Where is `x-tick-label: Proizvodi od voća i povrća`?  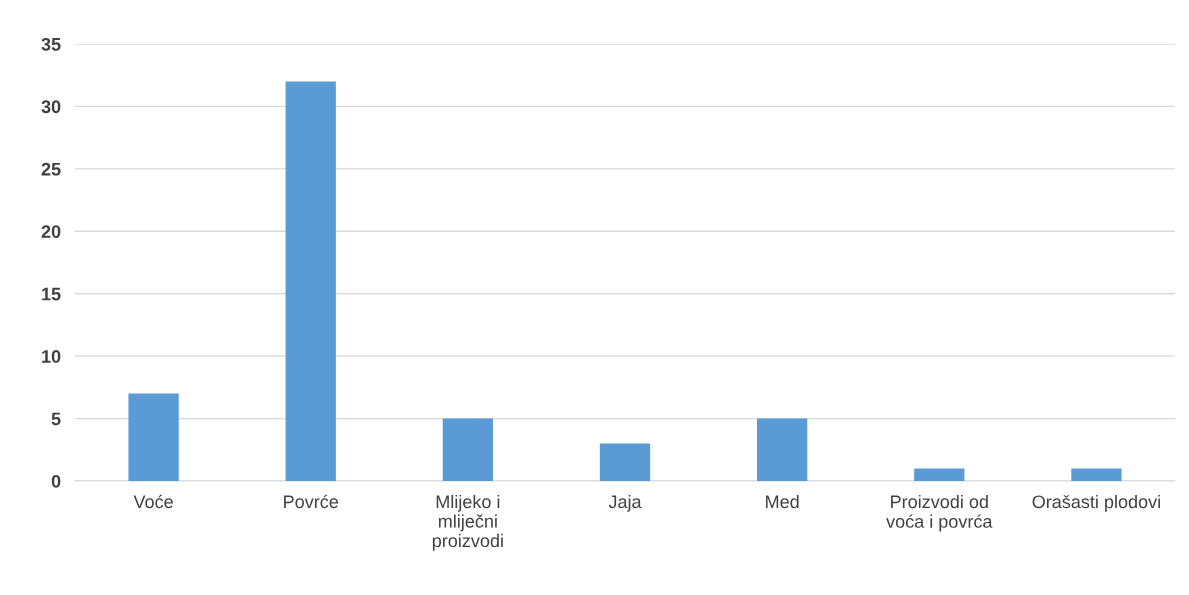 x-tick-label: Proizvodi od voća i povrća is located at coordinates (939, 513).